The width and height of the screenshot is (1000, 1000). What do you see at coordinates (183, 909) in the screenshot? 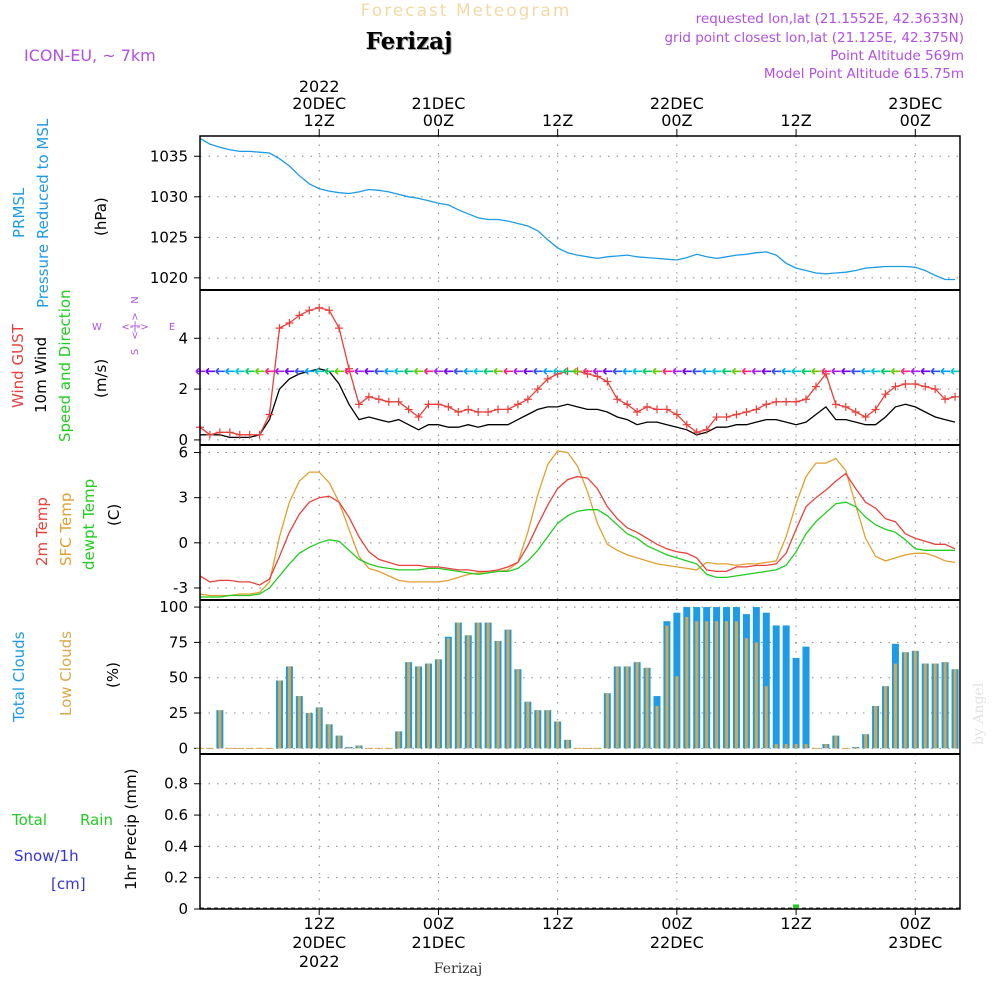
I see `precip-ytick-label: 0` at bounding box center [183, 909].